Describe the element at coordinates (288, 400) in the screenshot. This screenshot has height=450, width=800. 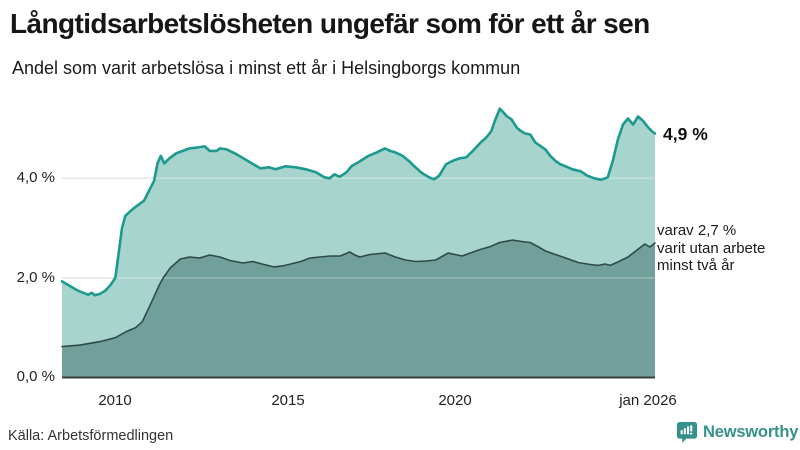
I see `x-axis-tick-2015: 2015` at that location.